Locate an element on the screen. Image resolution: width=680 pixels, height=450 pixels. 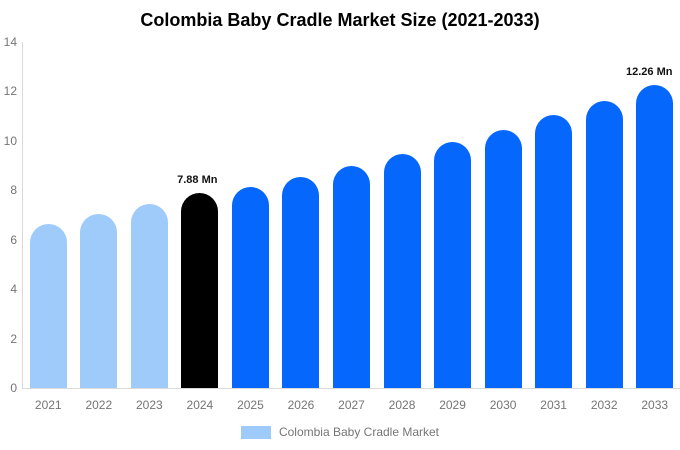
bar-2030 is located at coordinates (503, 258).